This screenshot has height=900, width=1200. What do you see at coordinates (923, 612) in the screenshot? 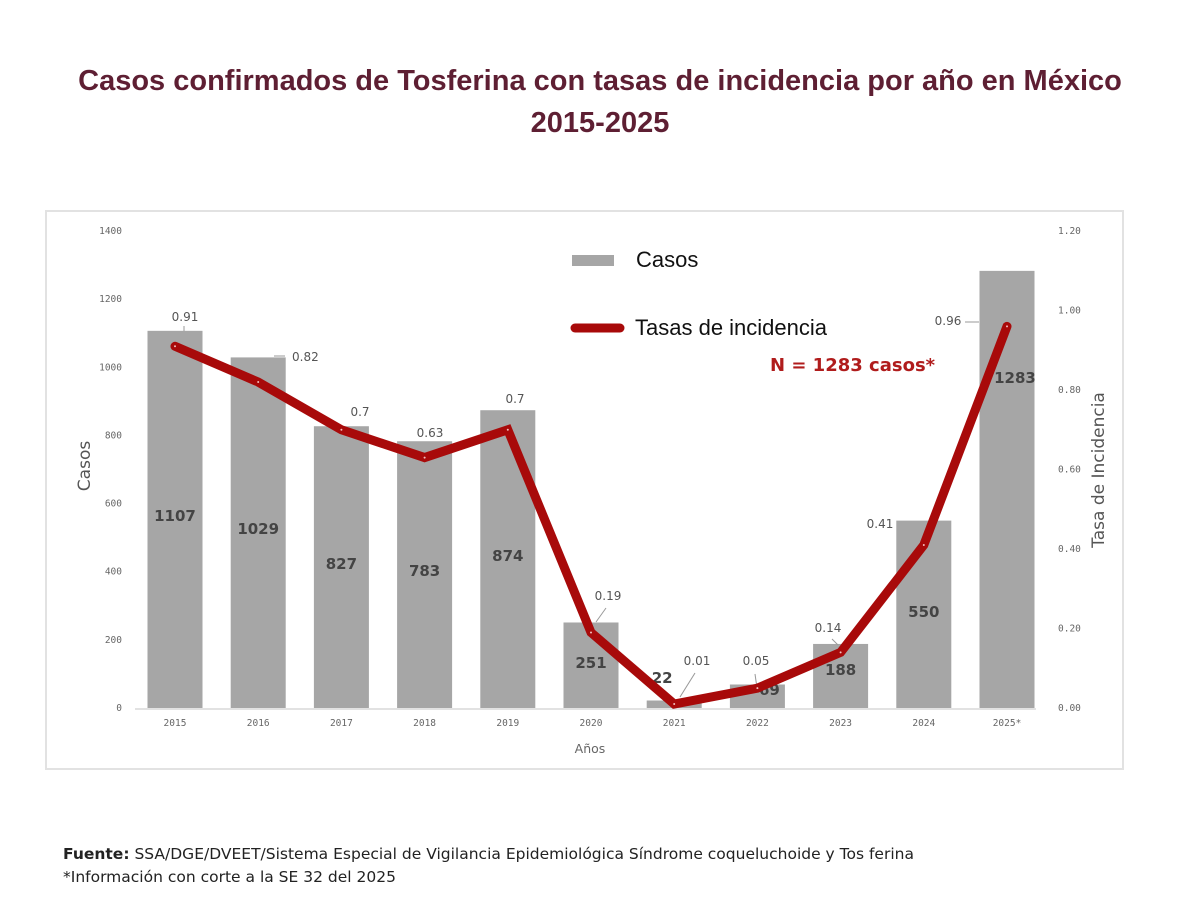
I see `bar-label-2024: 550` at bounding box center [923, 612].